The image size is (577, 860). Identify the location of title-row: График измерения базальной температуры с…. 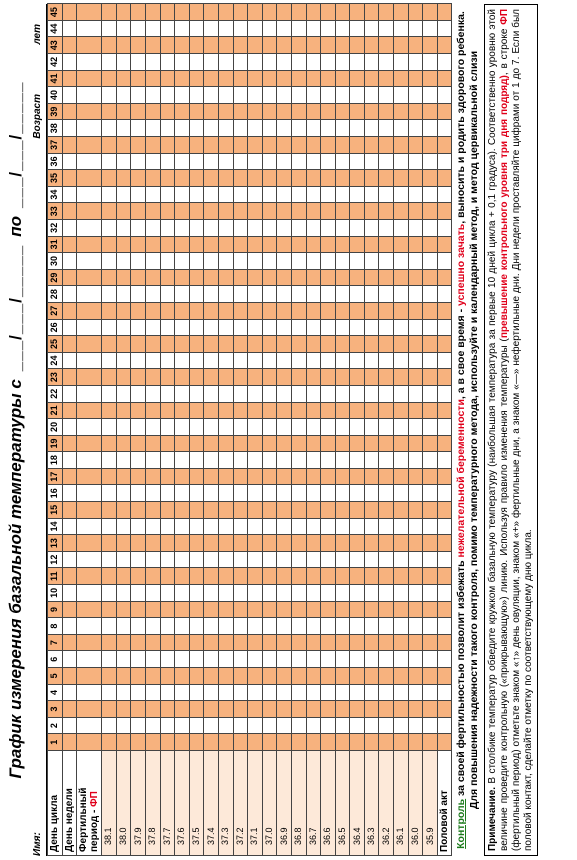
(16, 430).